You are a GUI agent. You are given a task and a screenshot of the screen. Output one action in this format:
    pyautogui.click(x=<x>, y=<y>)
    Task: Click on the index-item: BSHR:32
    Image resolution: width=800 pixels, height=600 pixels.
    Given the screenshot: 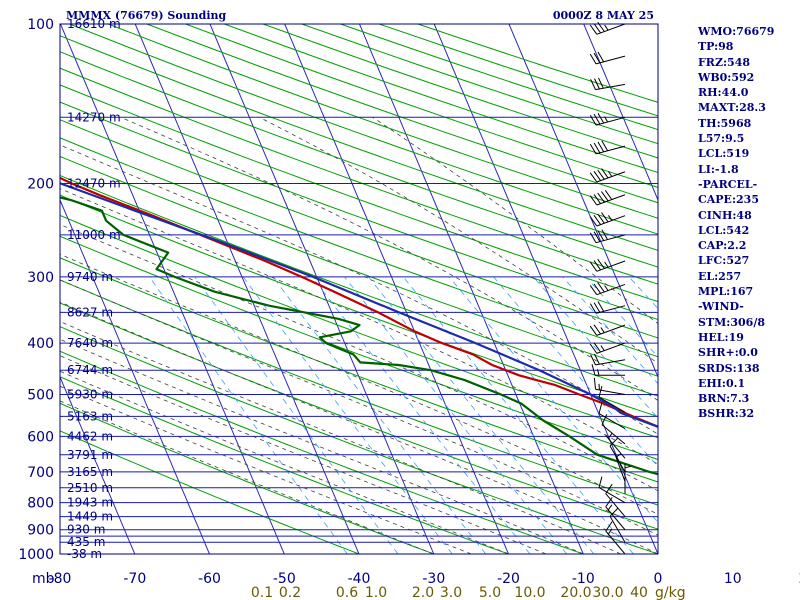 What is the action you would take?
    pyautogui.click(x=726, y=414)
    